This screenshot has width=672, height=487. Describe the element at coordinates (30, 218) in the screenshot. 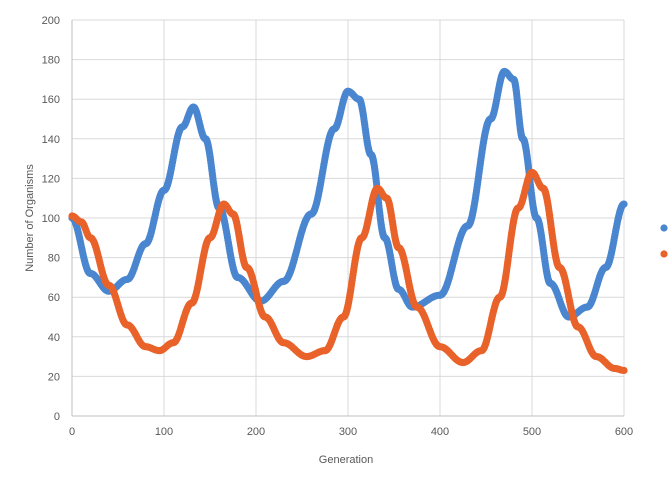

I see `y-axis-title: Number of Organisms` at that location.